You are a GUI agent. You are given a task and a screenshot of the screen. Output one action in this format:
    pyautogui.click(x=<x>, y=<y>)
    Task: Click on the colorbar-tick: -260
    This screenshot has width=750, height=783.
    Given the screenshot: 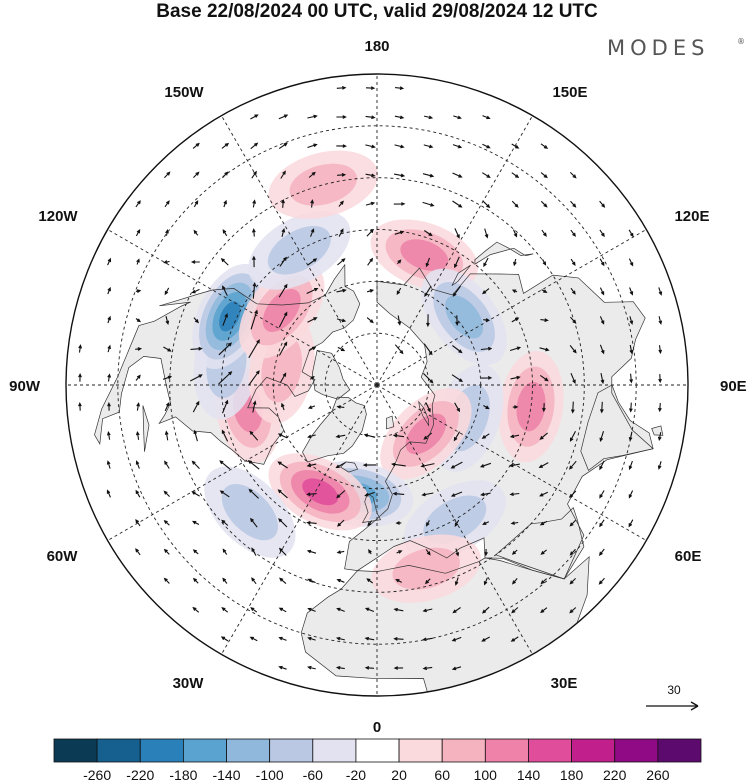 What is the action you would take?
    pyautogui.click(x=97, y=775)
    